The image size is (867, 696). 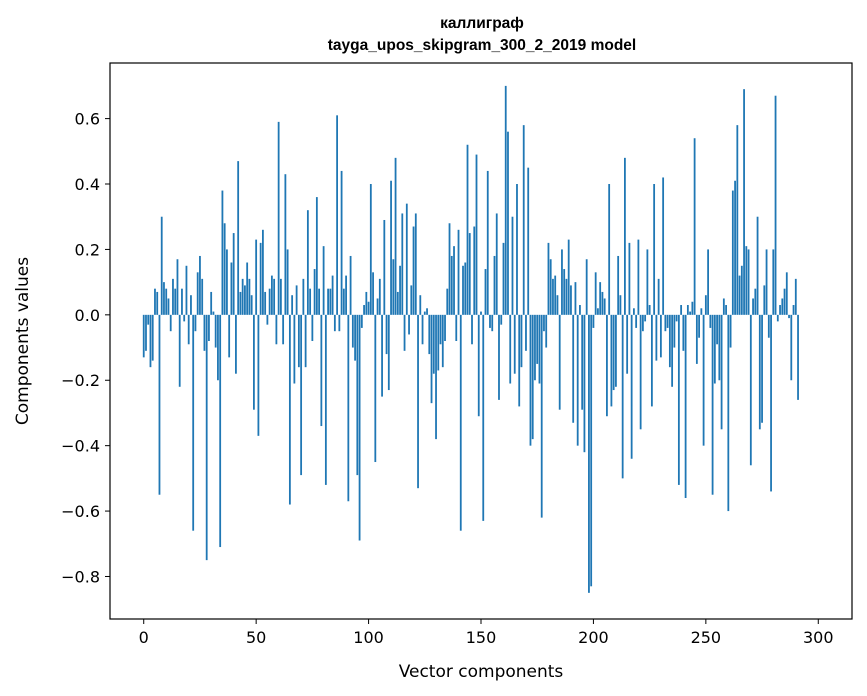 What do you see at coordinates (486, 633) in the screenshot?
I see `x-axis: 0 50 100 150 200 250 300` at bounding box center [486, 633].